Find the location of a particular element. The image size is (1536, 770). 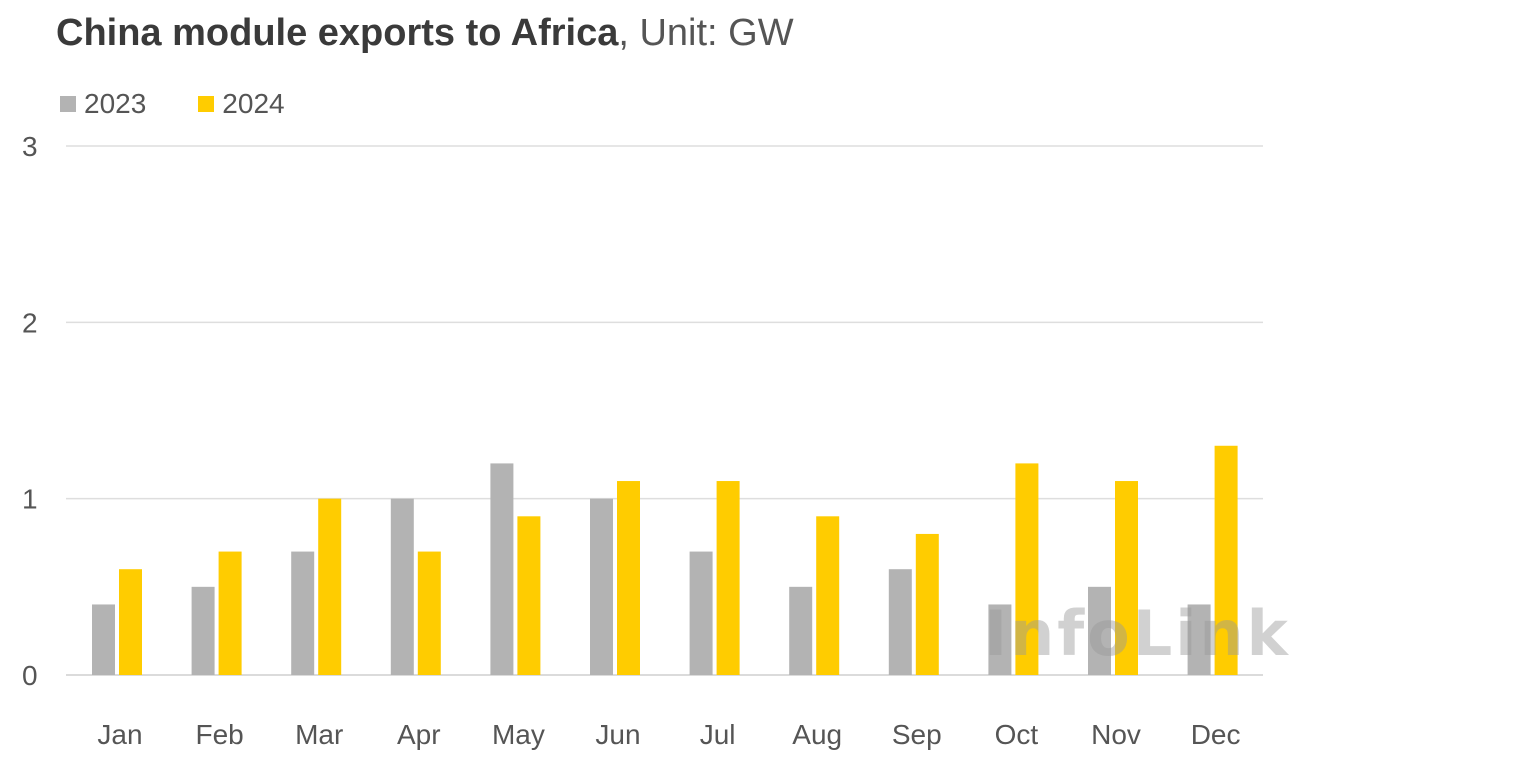

x-tick-label-jan: Jan is located at coordinates (119, 734).